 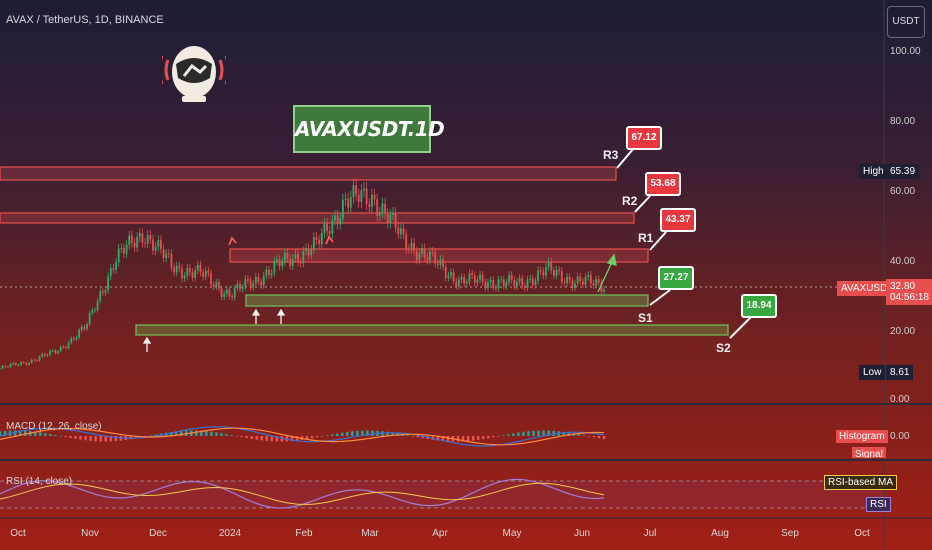 I want to click on r3-label: R3, so click(x=611, y=155).